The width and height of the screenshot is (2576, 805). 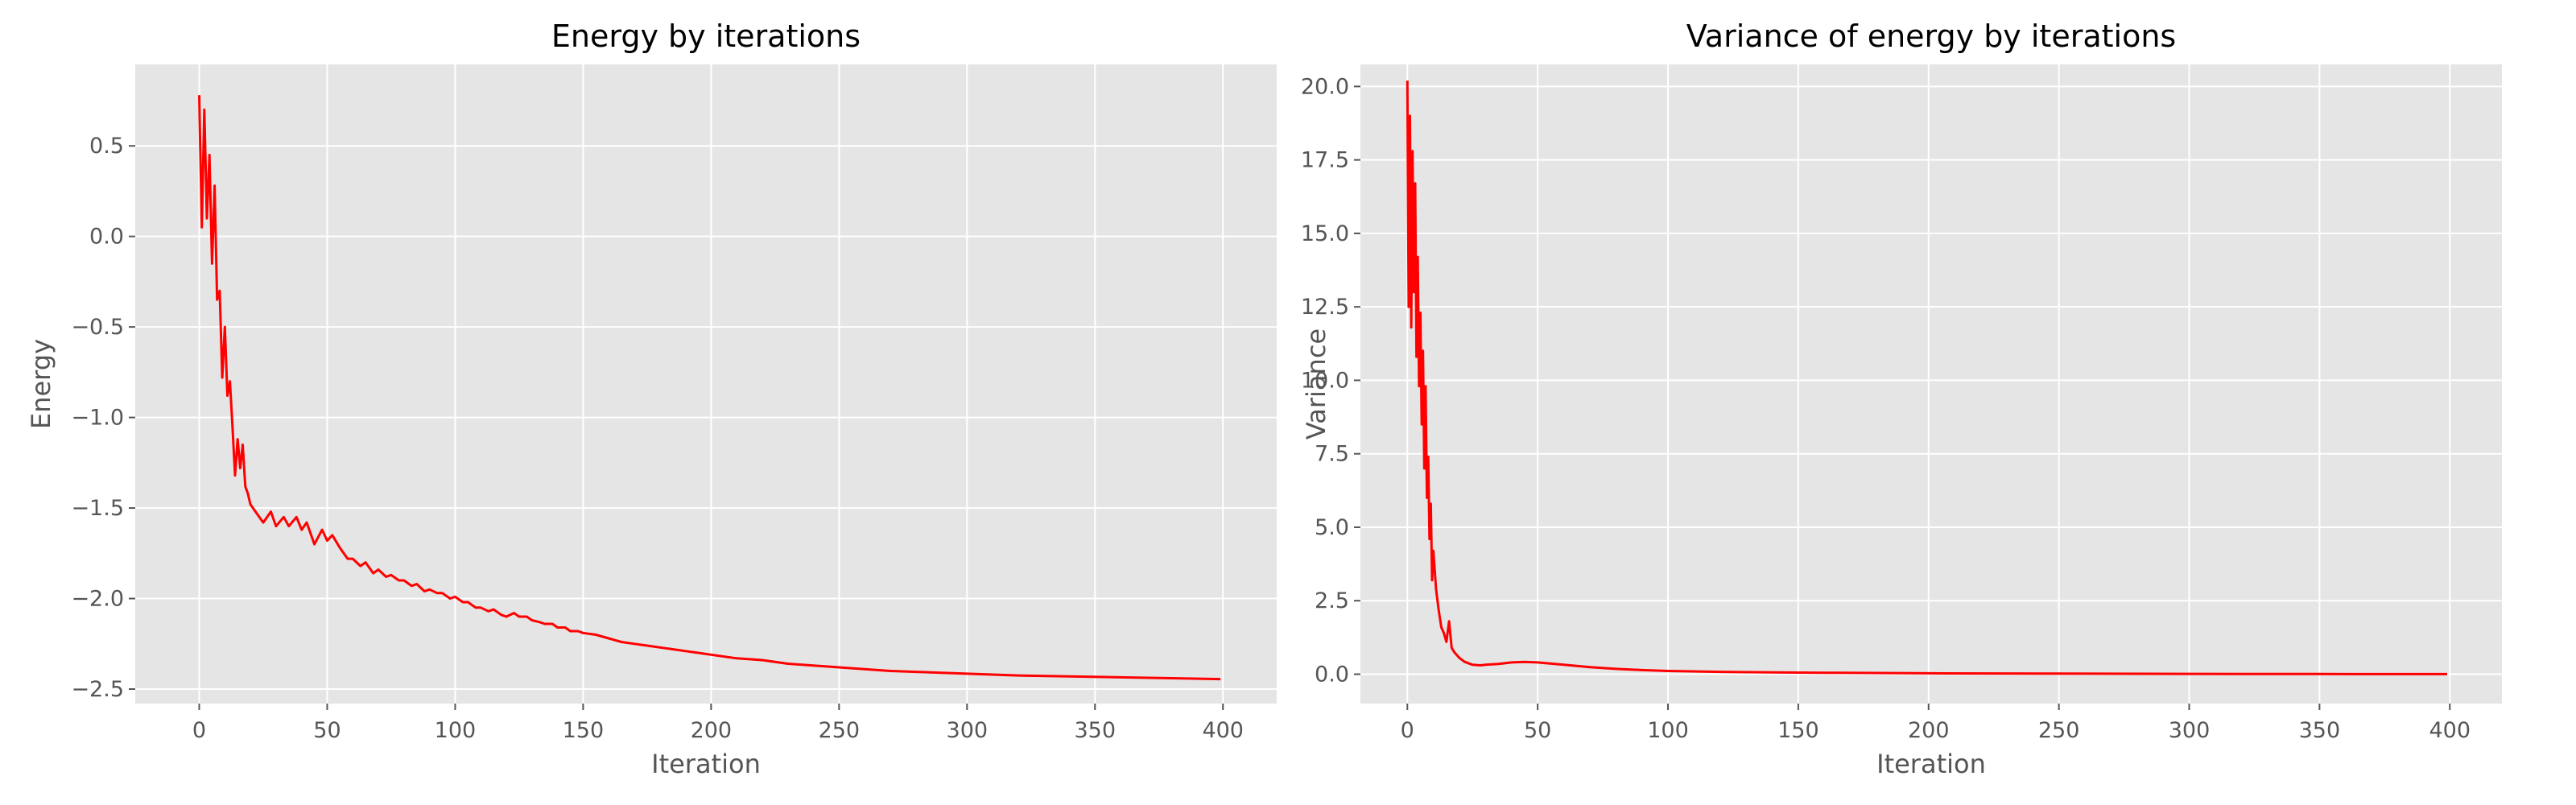 What do you see at coordinates (97, 689) in the screenshot?
I see `energy-y-tick-label: −2.5` at bounding box center [97, 689].